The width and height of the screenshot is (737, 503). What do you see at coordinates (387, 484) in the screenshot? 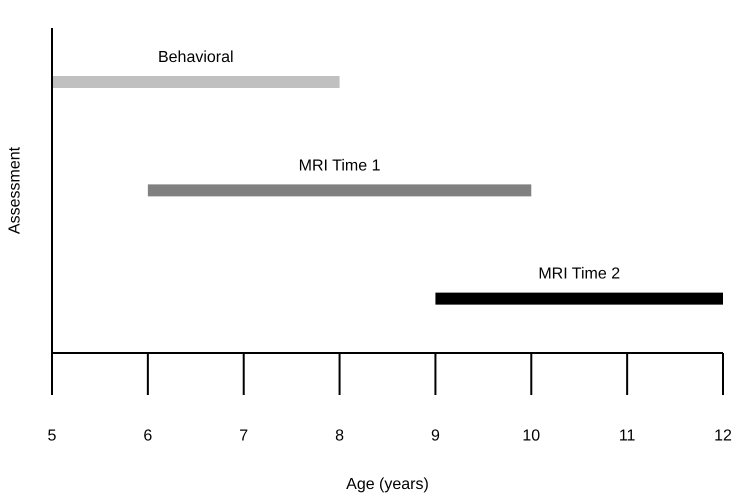
I see `x-axis-title: Age (years)` at bounding box center [387, 484].